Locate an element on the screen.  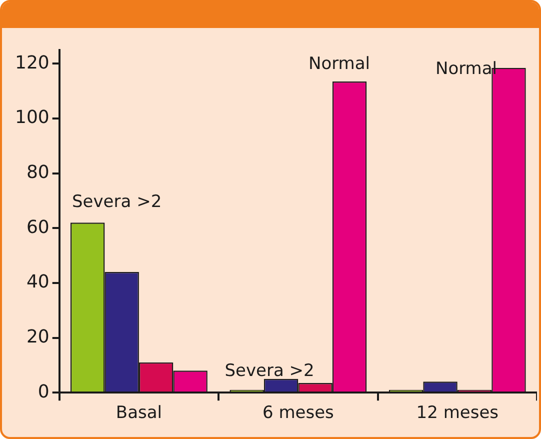
x-tick-label: 6 meses is located at coordinates (298, 413).